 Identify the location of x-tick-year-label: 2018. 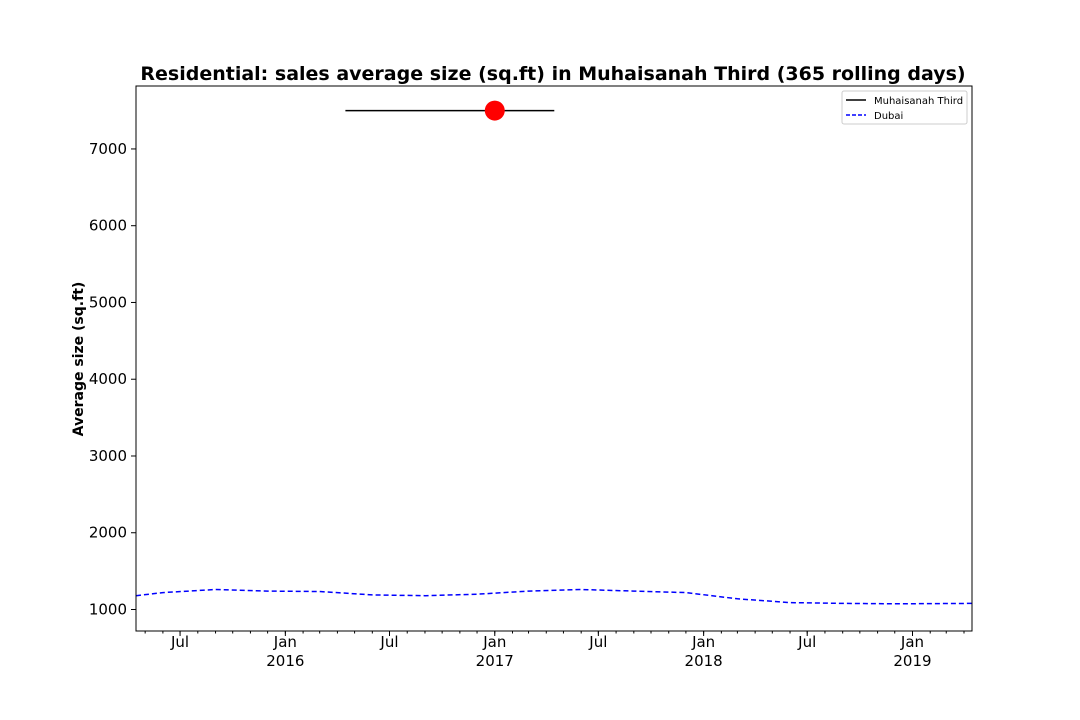
(704, 661).